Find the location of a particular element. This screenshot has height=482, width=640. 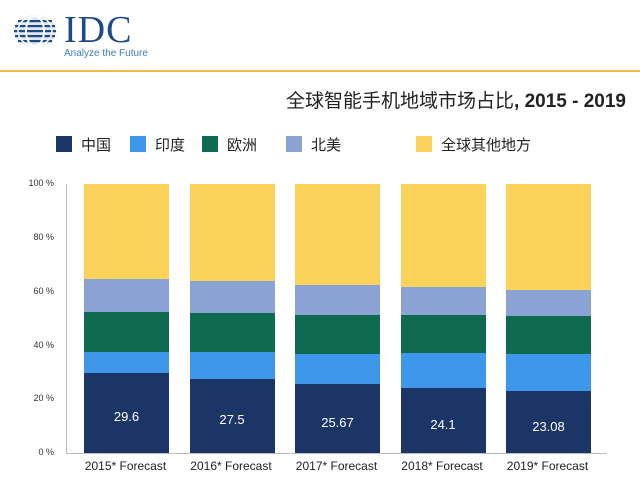

y-tick: 80 % is located at coordinates (43, 237).